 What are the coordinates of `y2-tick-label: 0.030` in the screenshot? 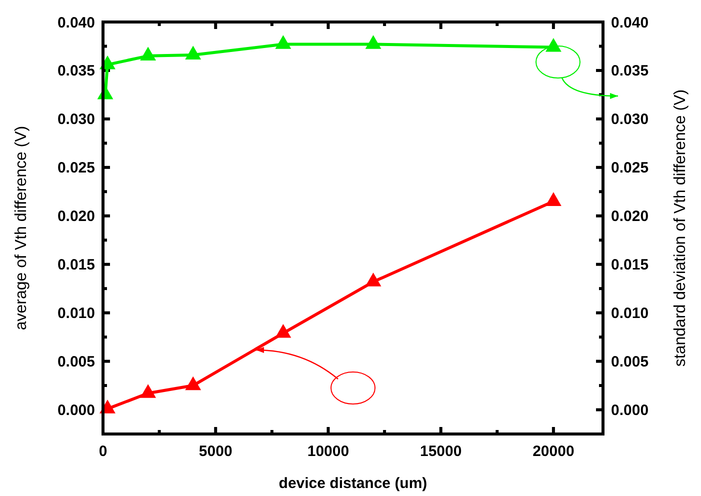 It's located at (630, 119).